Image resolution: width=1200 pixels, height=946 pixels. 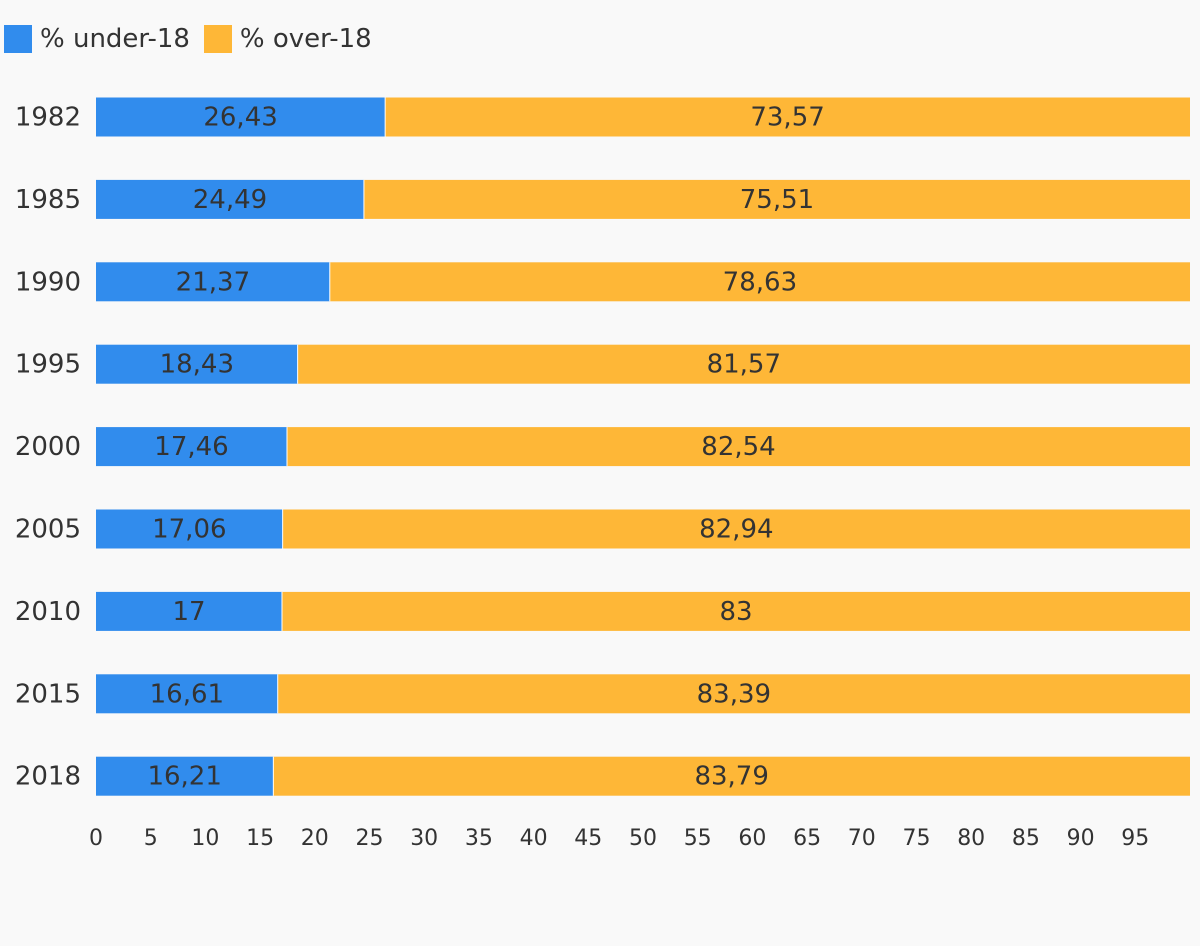 I want to click on value-label-under-18-1985: 24,49, so click(x=230, y=200).